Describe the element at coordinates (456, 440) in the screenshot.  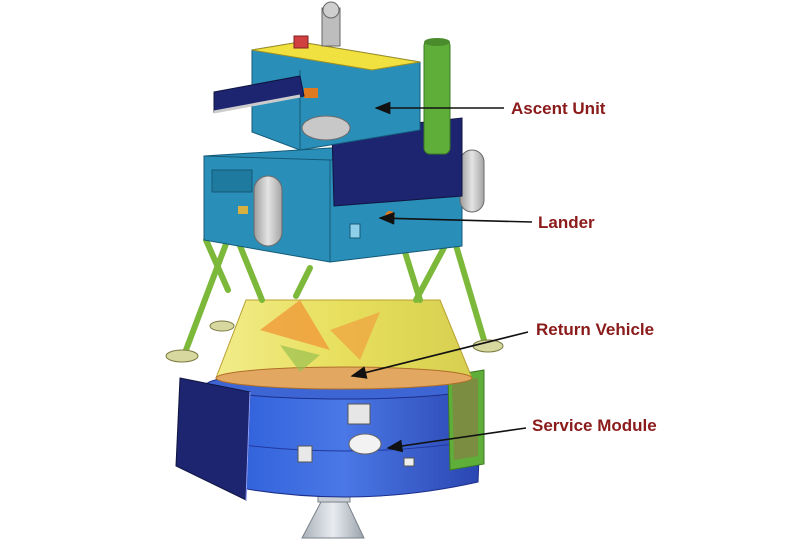
I see `service-module-arrow` at that location.